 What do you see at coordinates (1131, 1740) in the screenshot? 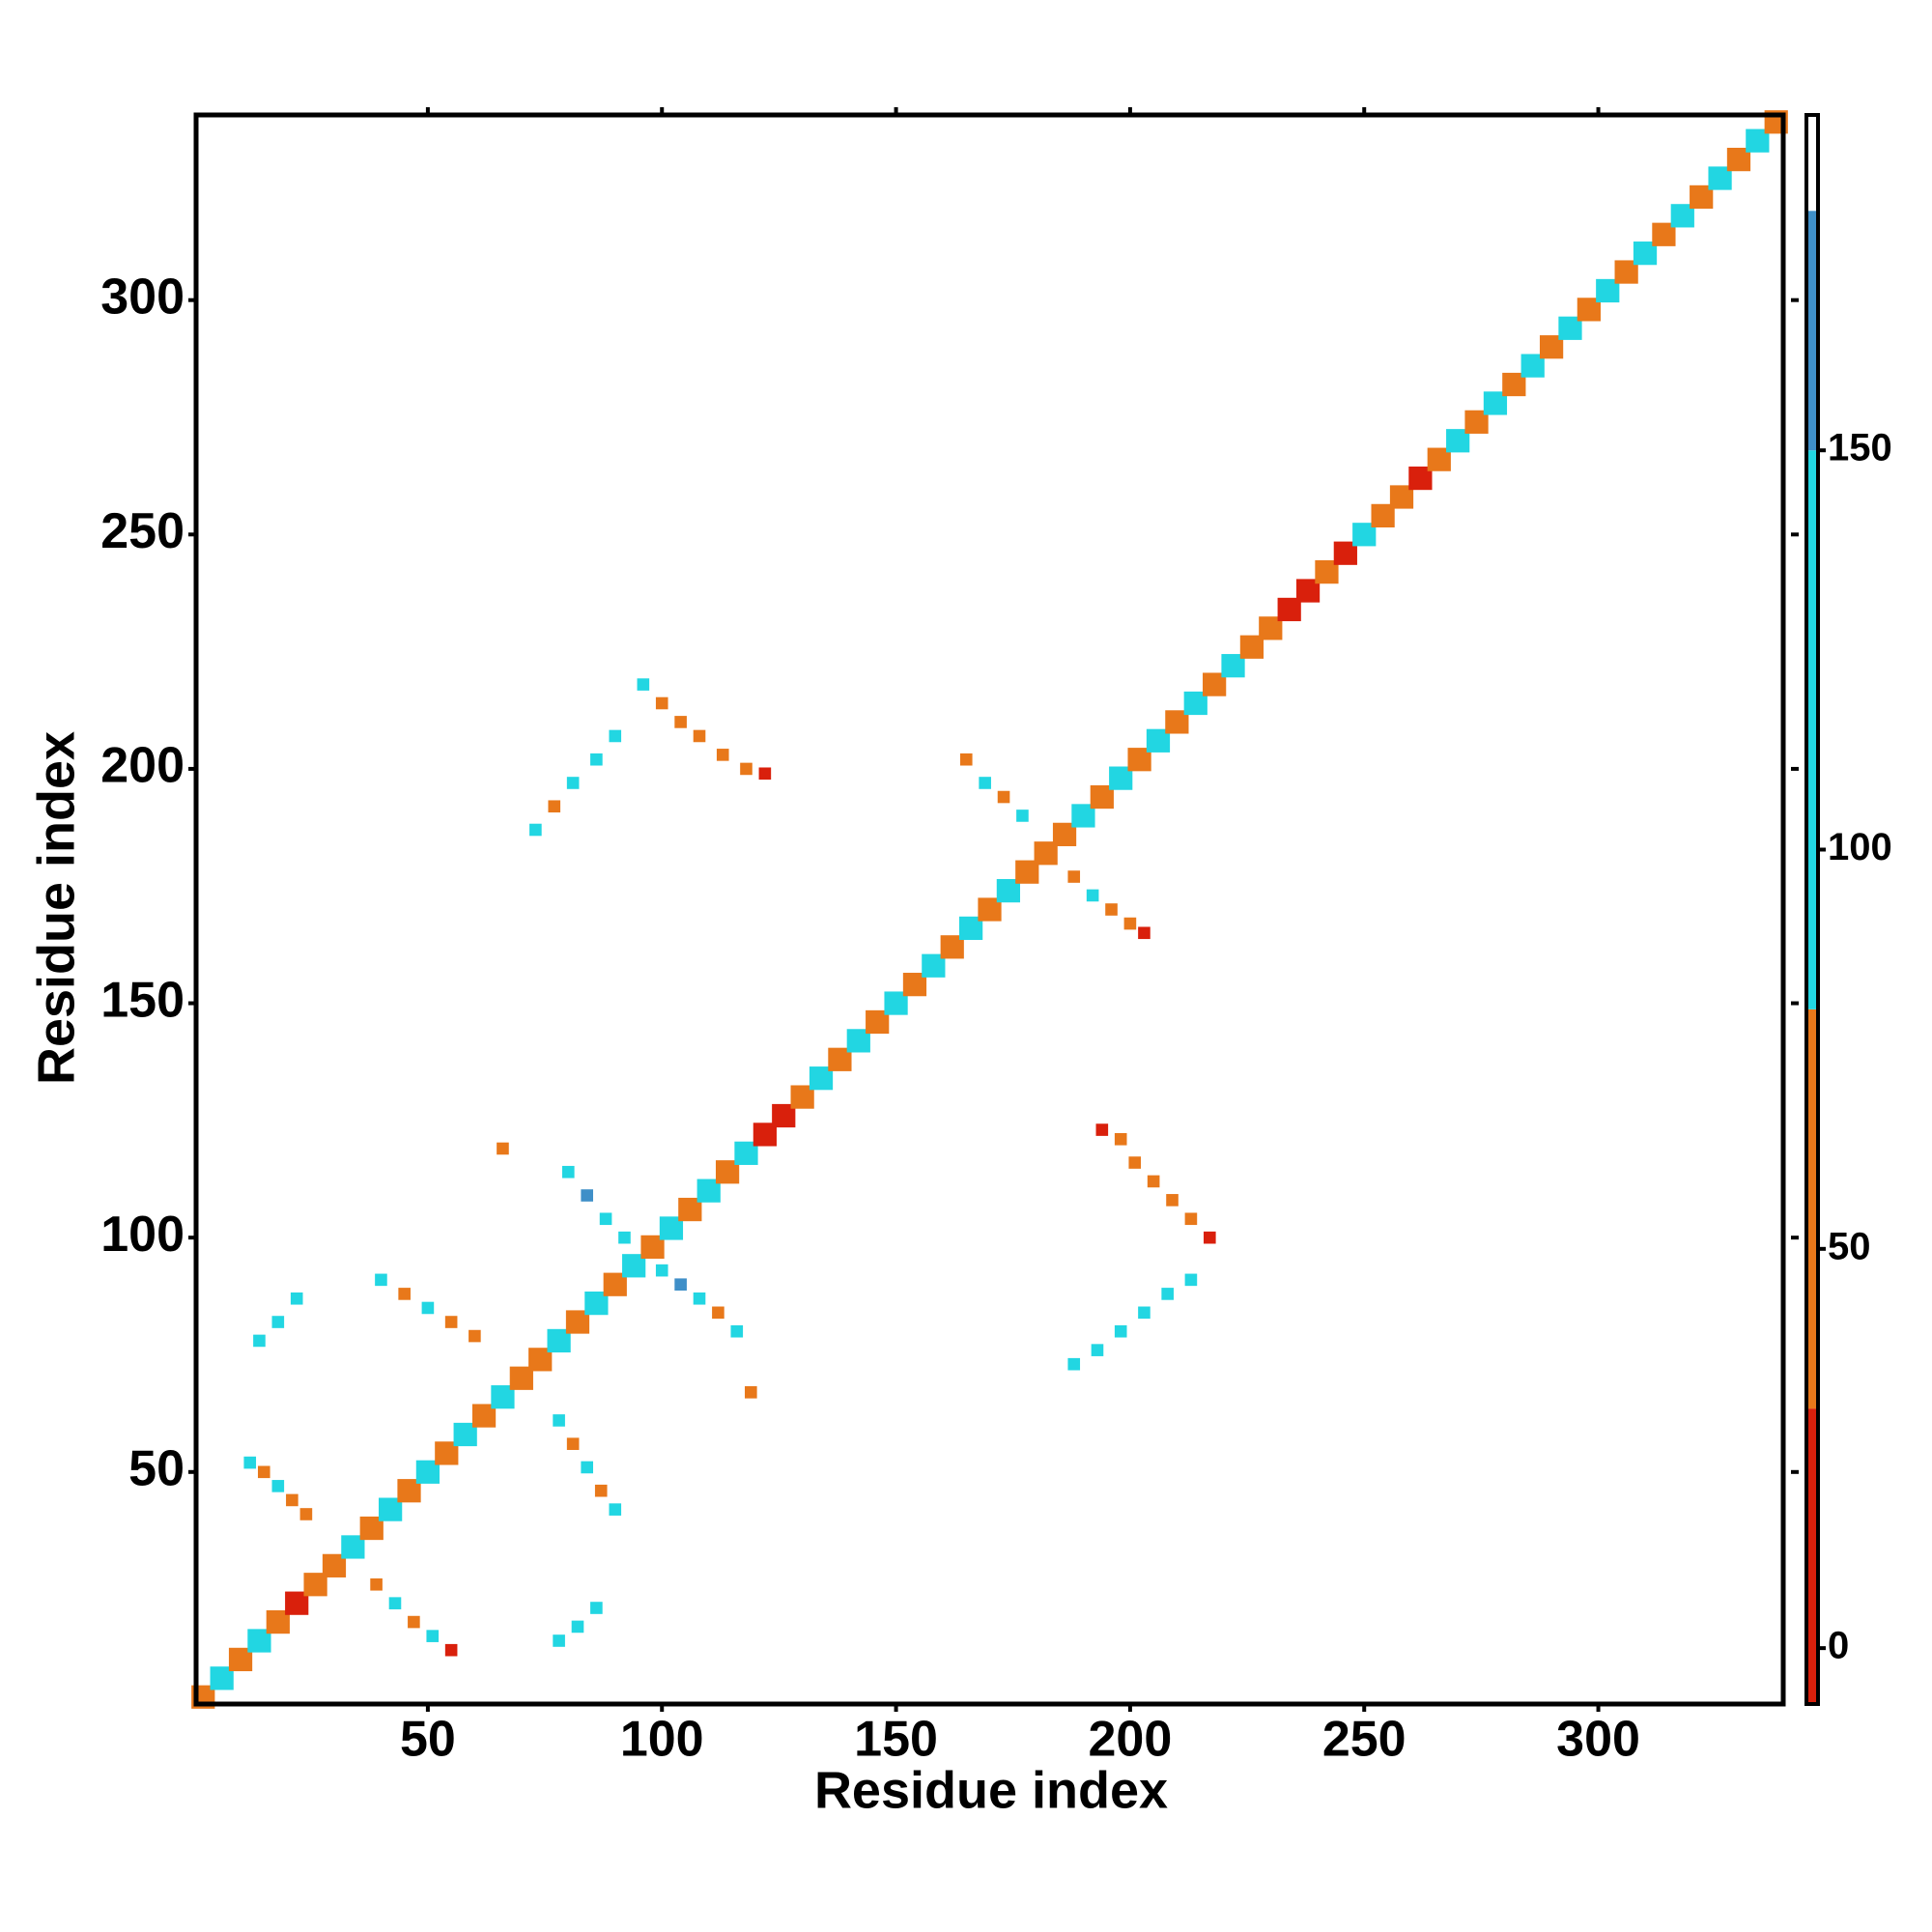
I see `x-tick-label: 200` at bounding box center [1131, 1740].